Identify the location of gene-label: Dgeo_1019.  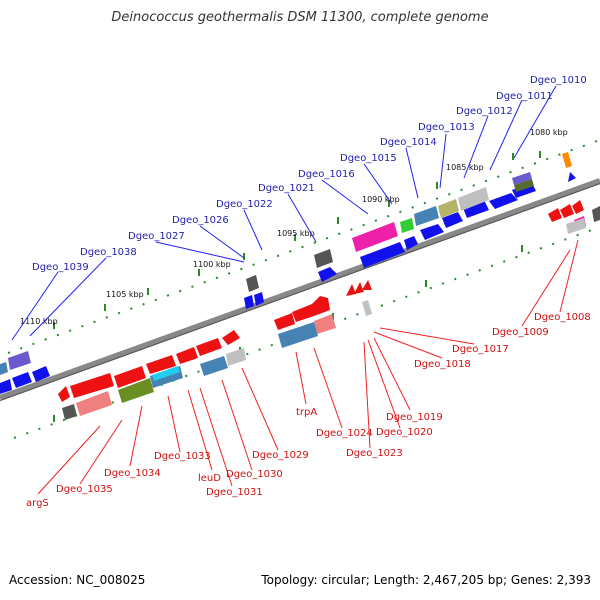
(414, 417).